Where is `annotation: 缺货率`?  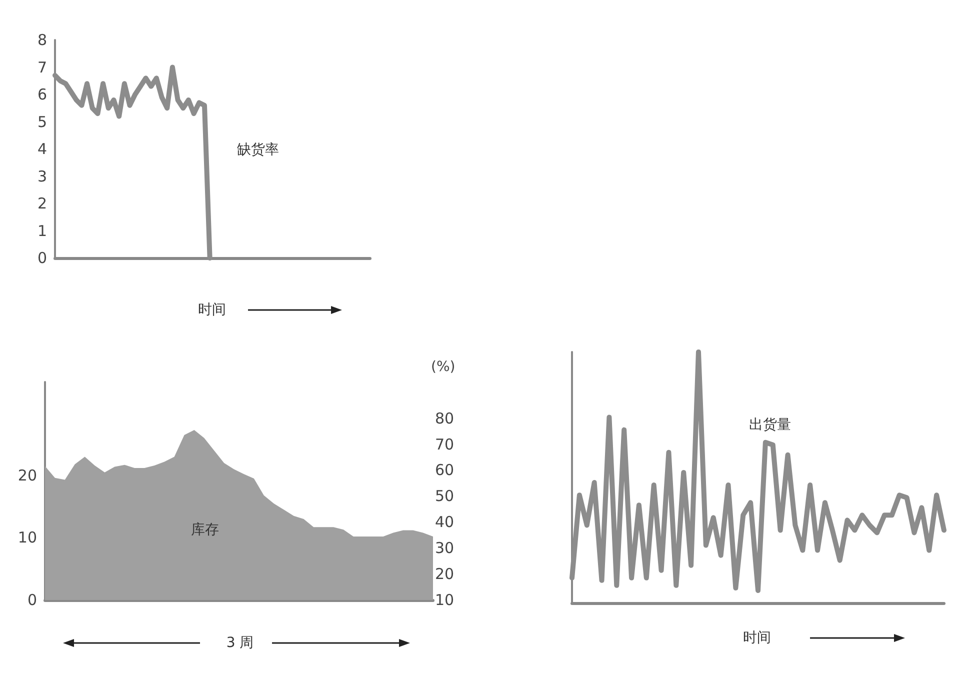 annotation: 缺货率 is located at coordinates (258, 150).